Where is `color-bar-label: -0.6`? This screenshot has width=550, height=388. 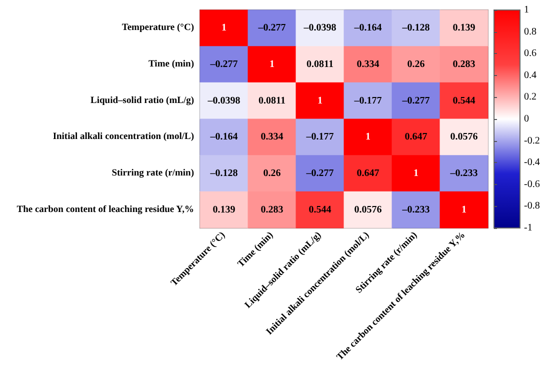
color-bar-label: -0.6 is located at coordinates (532, 184).